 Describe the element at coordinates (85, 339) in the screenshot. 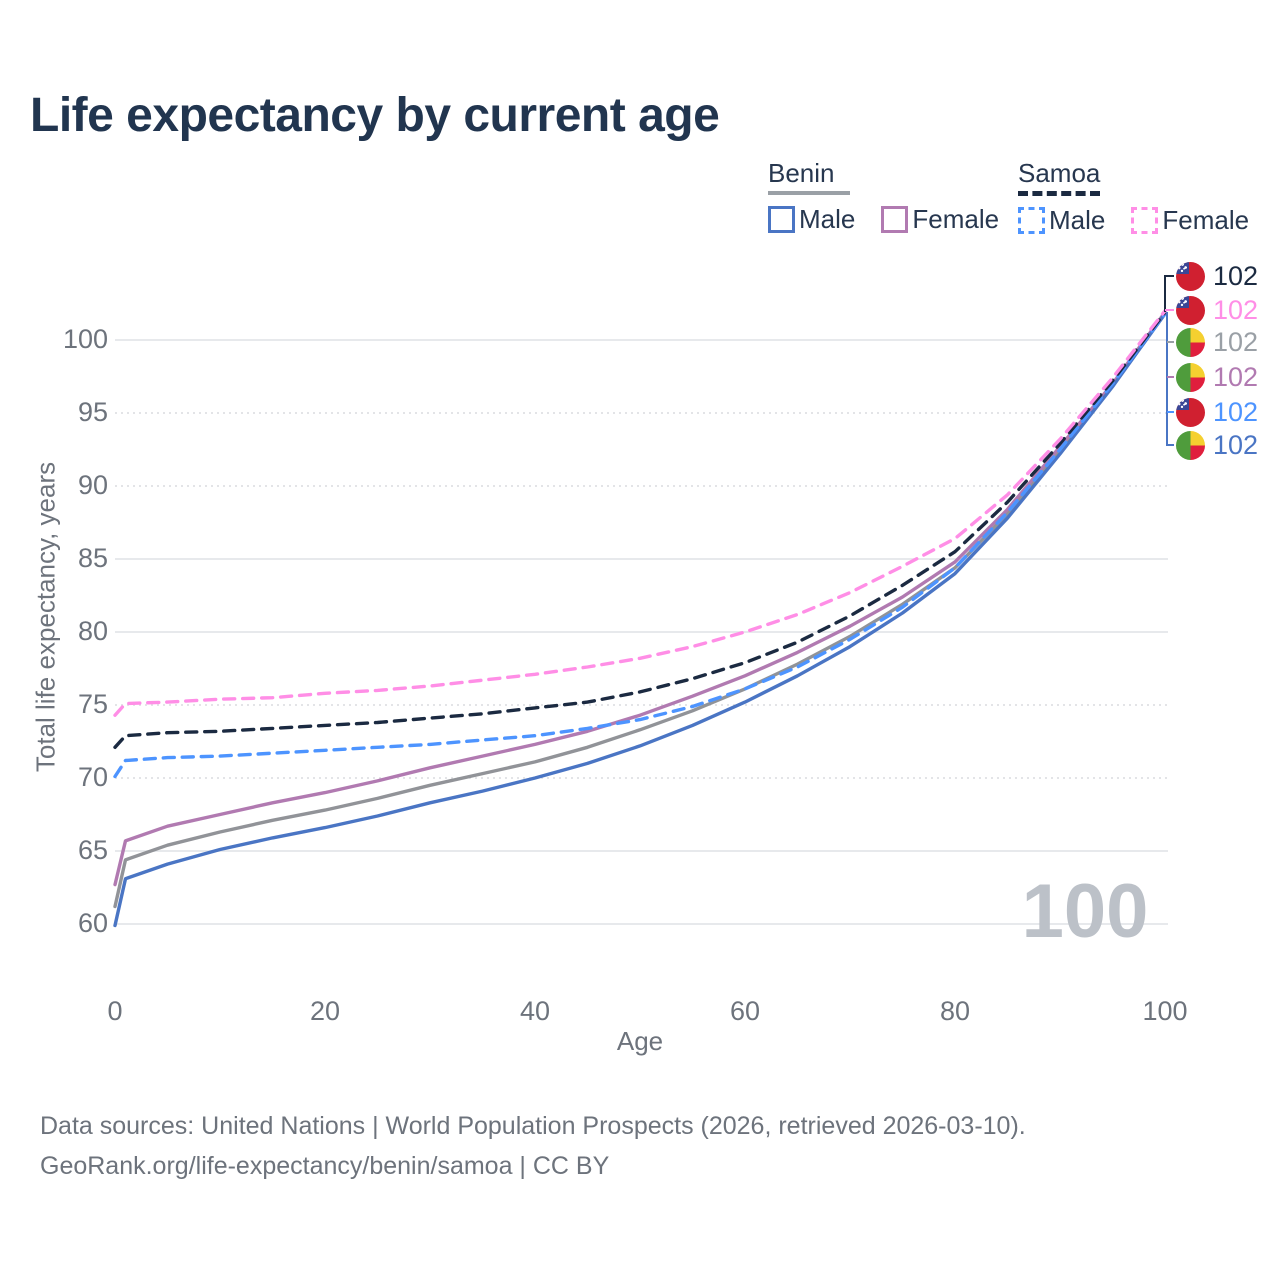

I see `y-tick-label-100: 100` at that location.